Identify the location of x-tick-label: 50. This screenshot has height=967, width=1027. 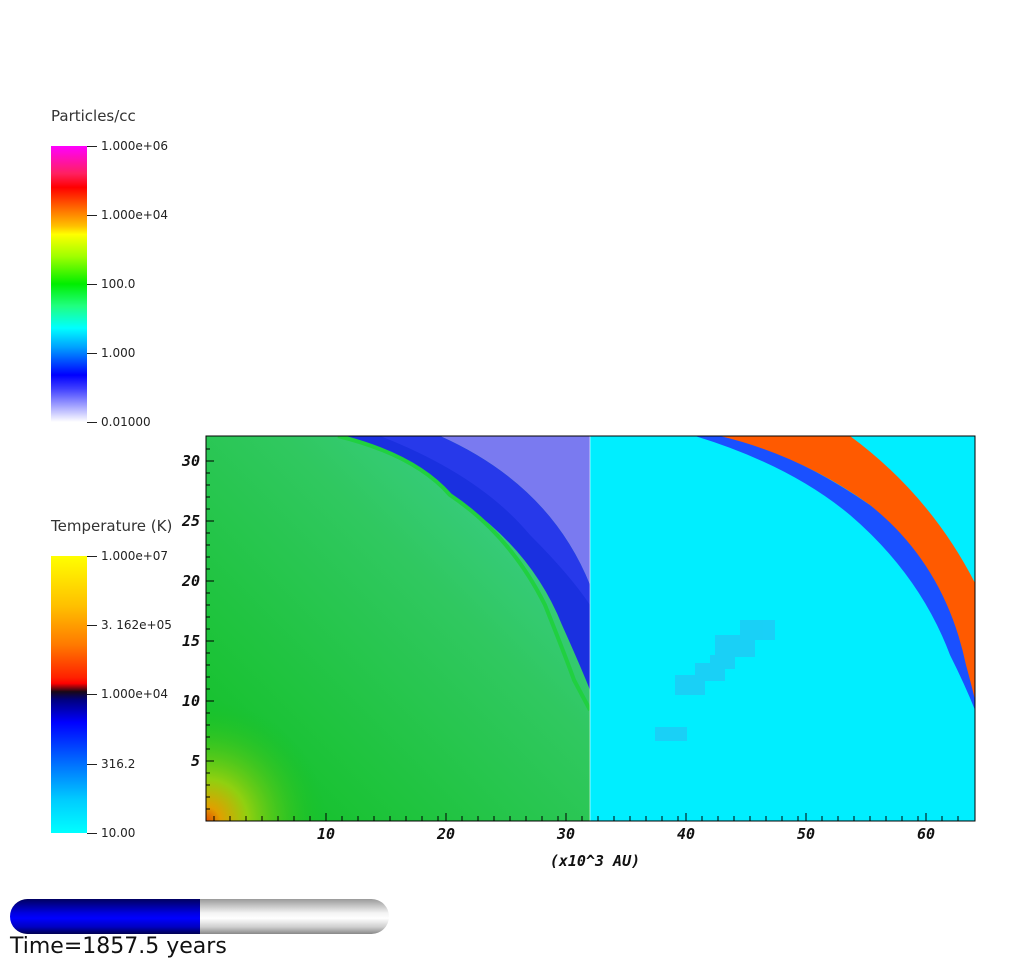
(806, 834).